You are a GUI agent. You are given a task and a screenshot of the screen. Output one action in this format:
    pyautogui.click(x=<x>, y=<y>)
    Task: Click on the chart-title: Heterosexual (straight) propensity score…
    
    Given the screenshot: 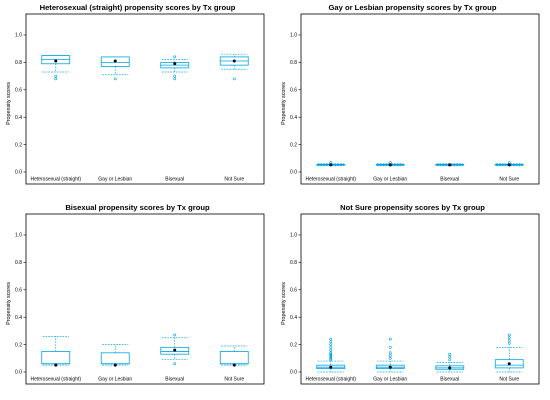 What is the action you would take?
    pyautogui.click(x=138, y=7)
    